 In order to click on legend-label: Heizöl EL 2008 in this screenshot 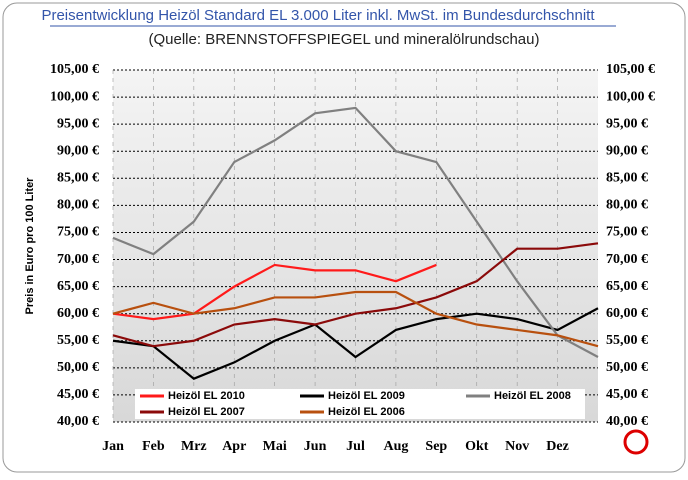, I will do `click(532, 396)`.